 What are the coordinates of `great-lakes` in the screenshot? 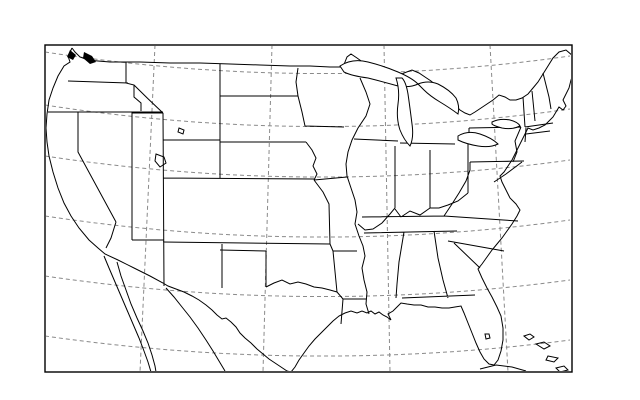 It's located at (430, 104).